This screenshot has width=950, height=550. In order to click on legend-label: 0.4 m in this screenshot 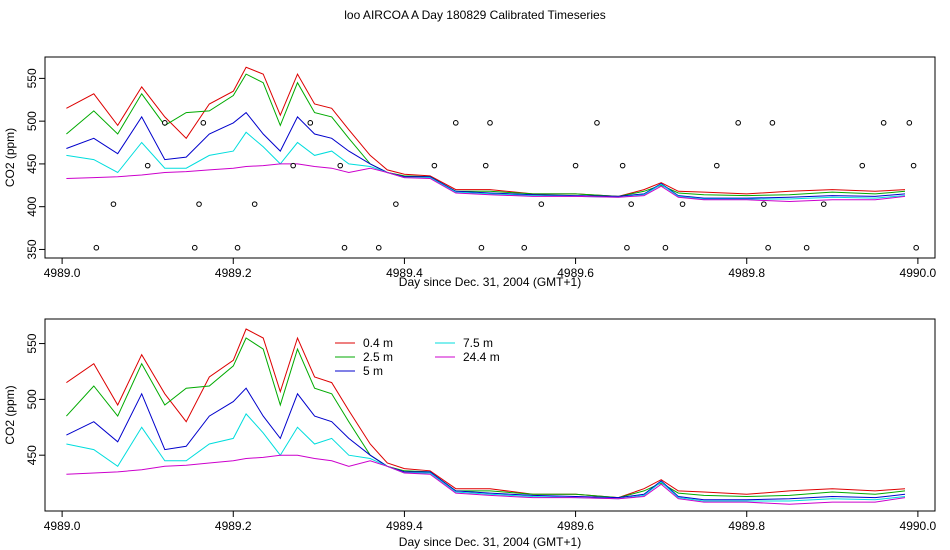, I will do `click(378, 343)`.